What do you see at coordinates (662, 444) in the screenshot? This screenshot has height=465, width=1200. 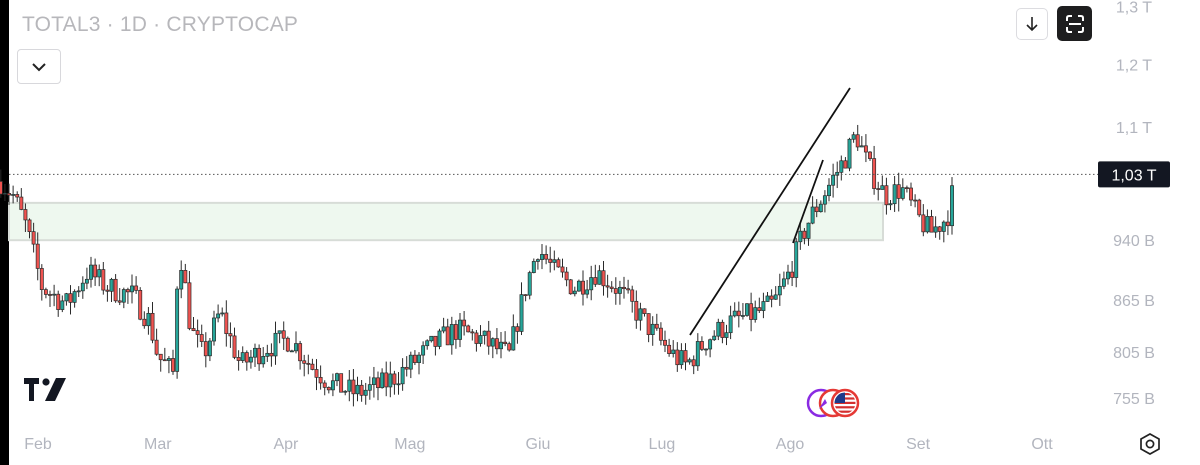 I see `x-tick-label: Lug` at bounding box center [662, 444].